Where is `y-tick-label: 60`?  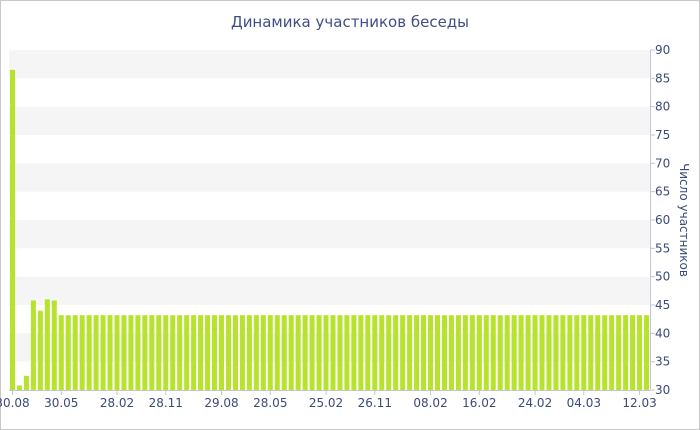 y-tick-label: 60 is located at coordinates (662, 220).